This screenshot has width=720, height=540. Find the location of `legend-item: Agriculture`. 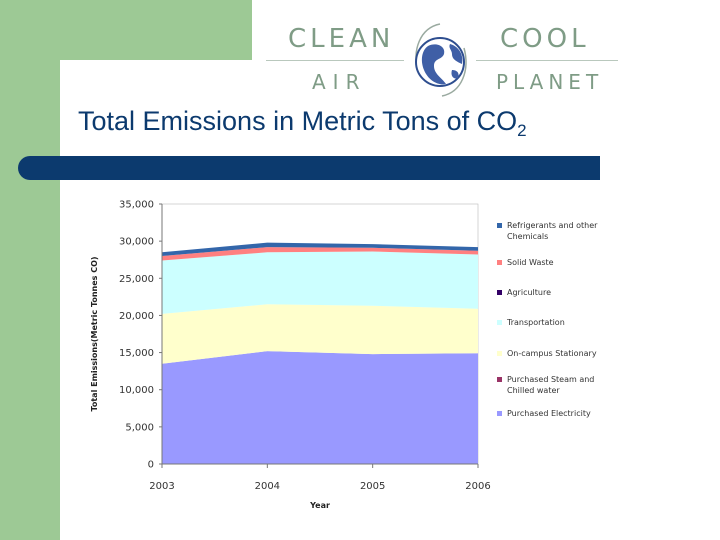

legend-item: Agriculture is located at coordinates (552, 292).